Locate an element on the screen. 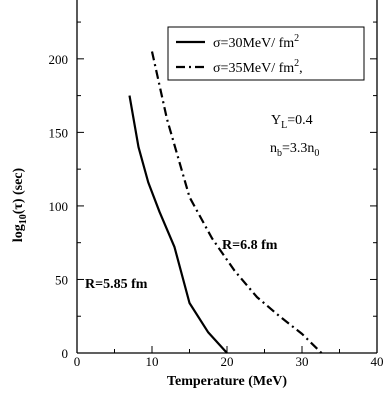  y-tick-label: 200 is located at coordinates (59, 59).